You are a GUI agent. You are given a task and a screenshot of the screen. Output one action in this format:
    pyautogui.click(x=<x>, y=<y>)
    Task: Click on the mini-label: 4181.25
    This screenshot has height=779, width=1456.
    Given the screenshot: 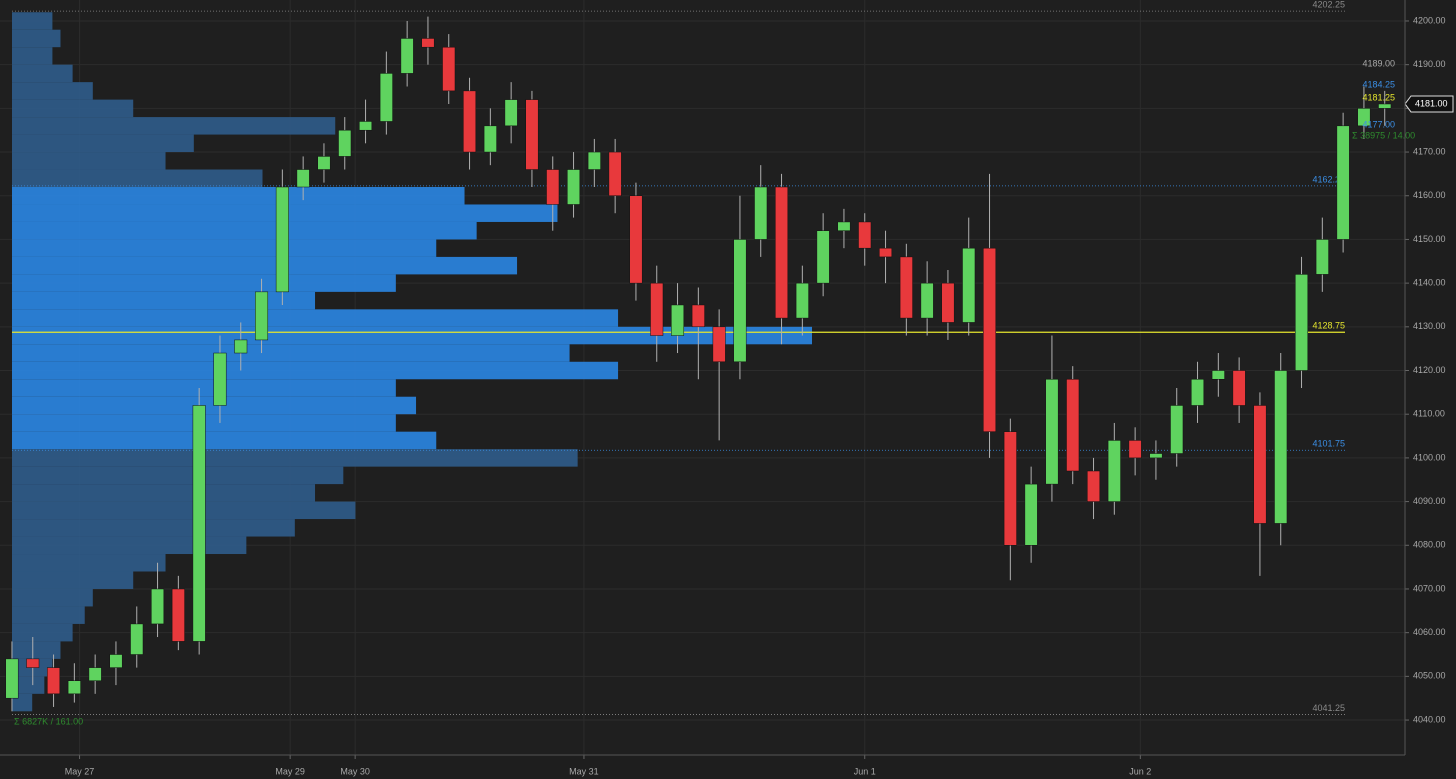 What is the action you would take?
    pyautogui.click(x=1378, y=97)
    